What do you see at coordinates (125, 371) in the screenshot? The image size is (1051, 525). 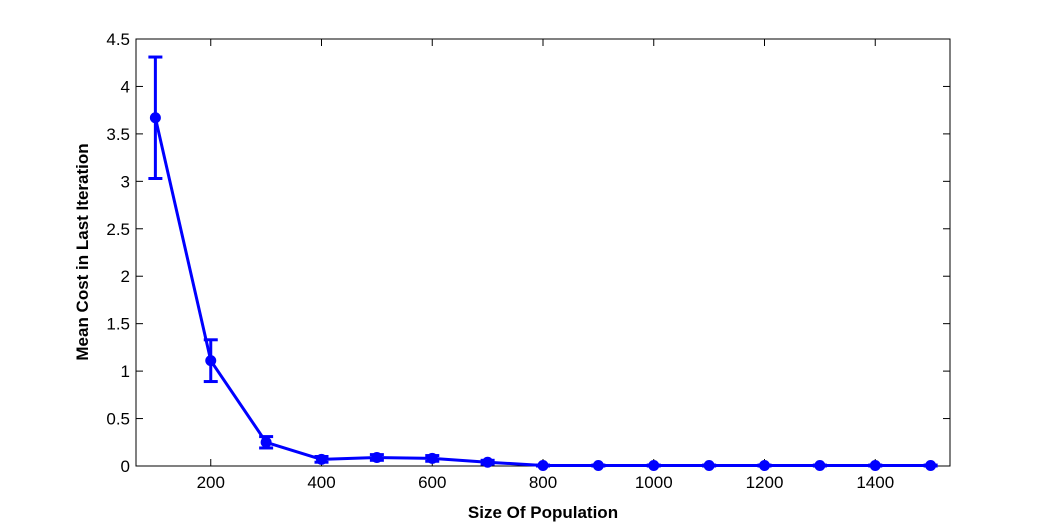 I see `y-tick-label: 1` at bounding box center [125, 371].